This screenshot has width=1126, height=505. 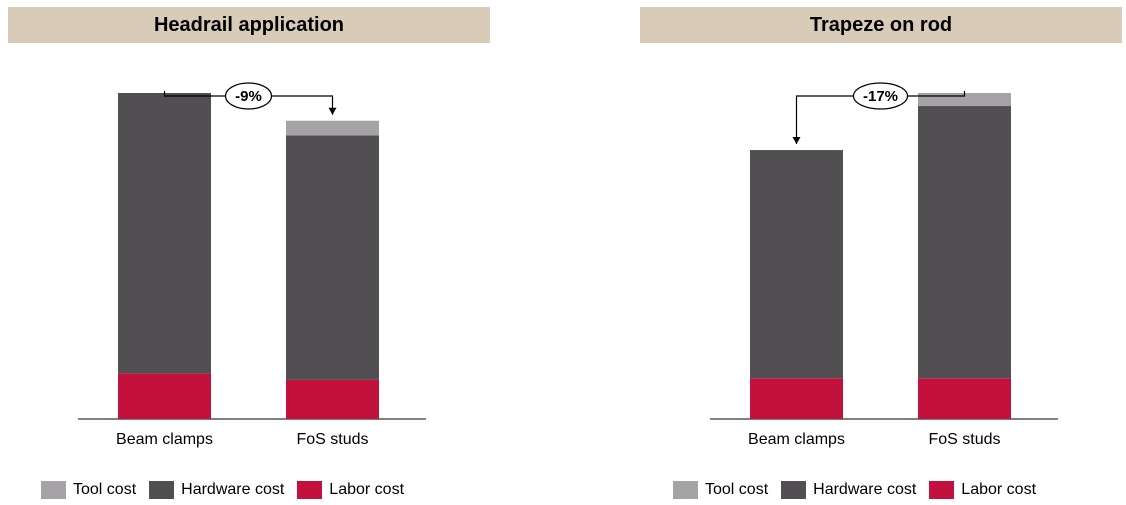 I want to click on callout-label: -9%, so click(x=248, y=96).